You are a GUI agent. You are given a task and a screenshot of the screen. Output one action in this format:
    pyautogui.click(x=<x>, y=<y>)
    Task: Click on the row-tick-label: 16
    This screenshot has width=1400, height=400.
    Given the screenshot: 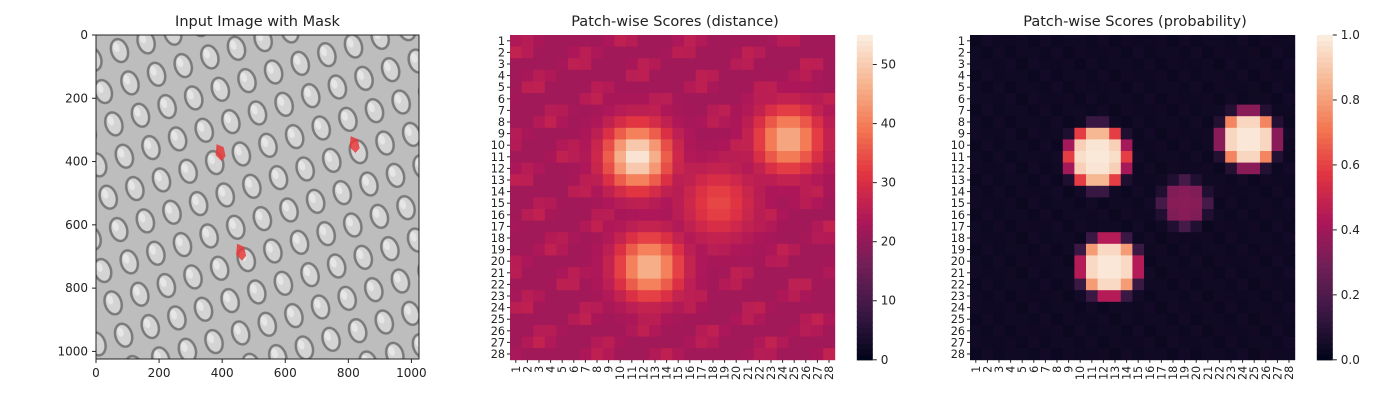 What is the action you would take?
    pyautogui.click(x=498, y=215)
    